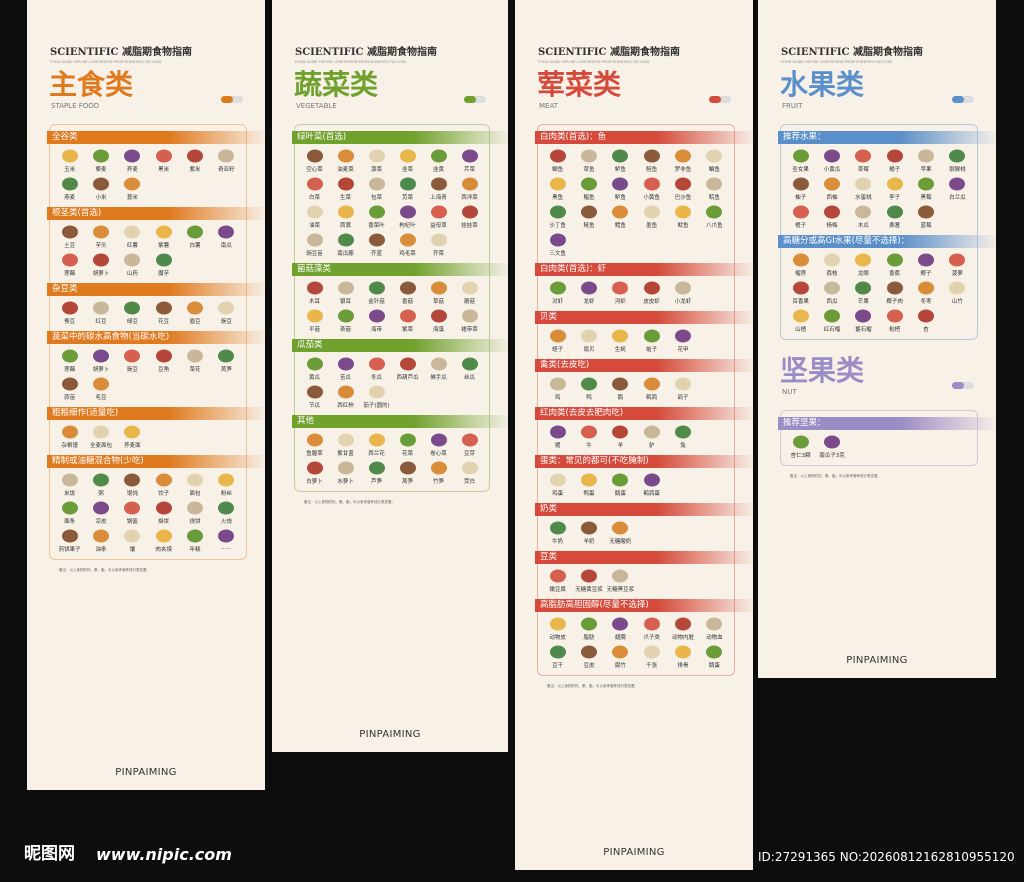 The image size is (1024, 882). What do you see at coordinates (682, 217) in the screenshot?
I see `food-item: 鱿鱼` at bounding box center [682, 217].